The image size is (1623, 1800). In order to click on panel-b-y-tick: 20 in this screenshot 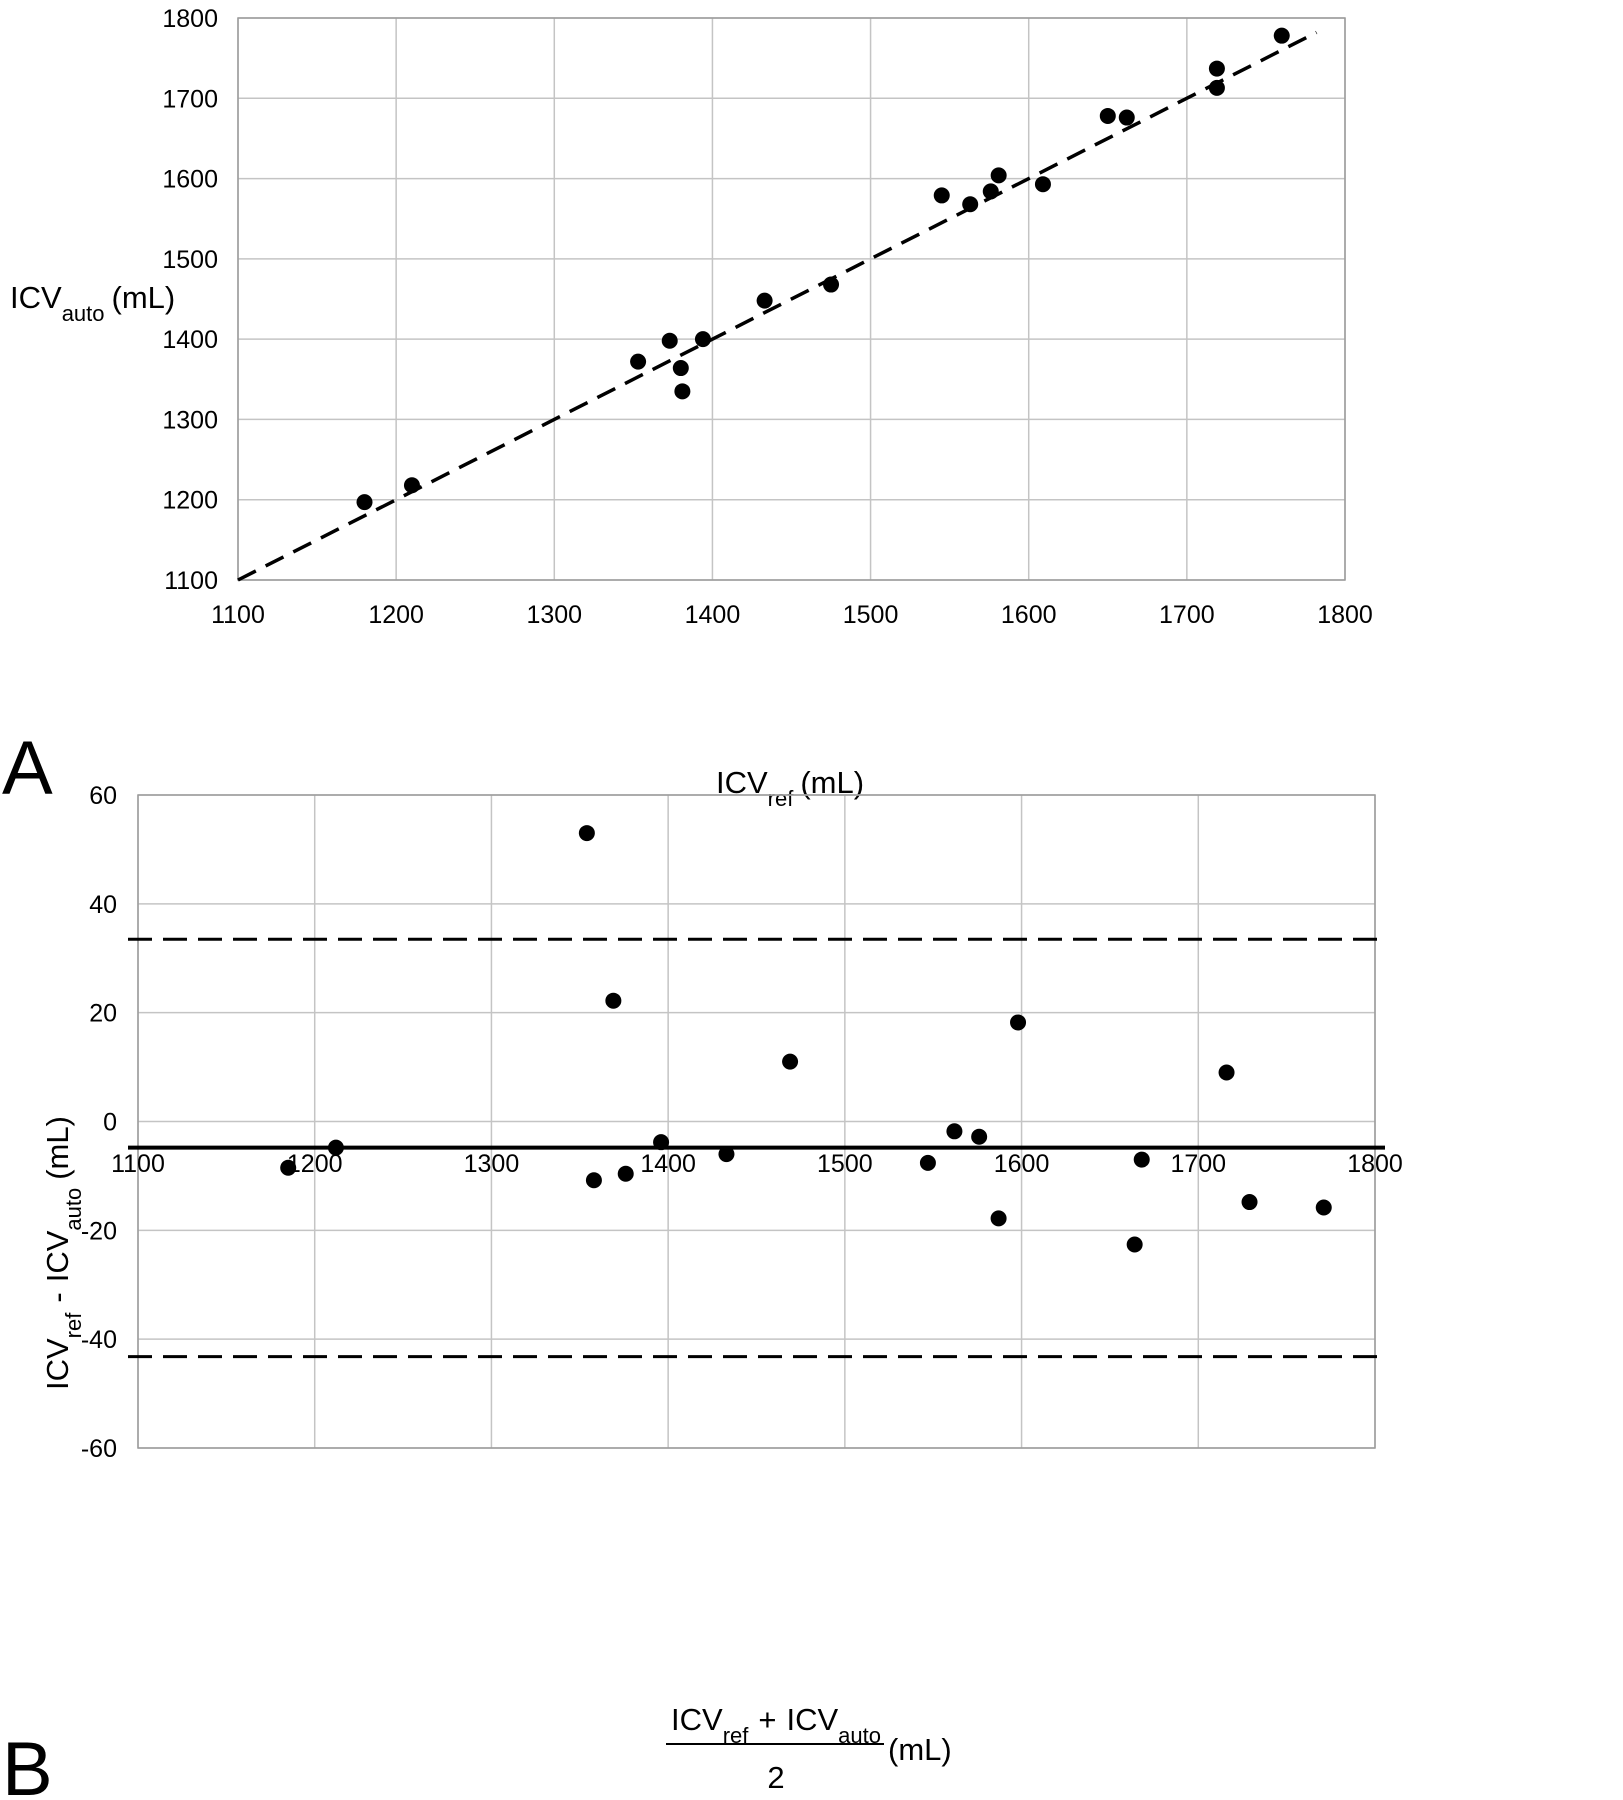, I will do `click(103, 1014)`.